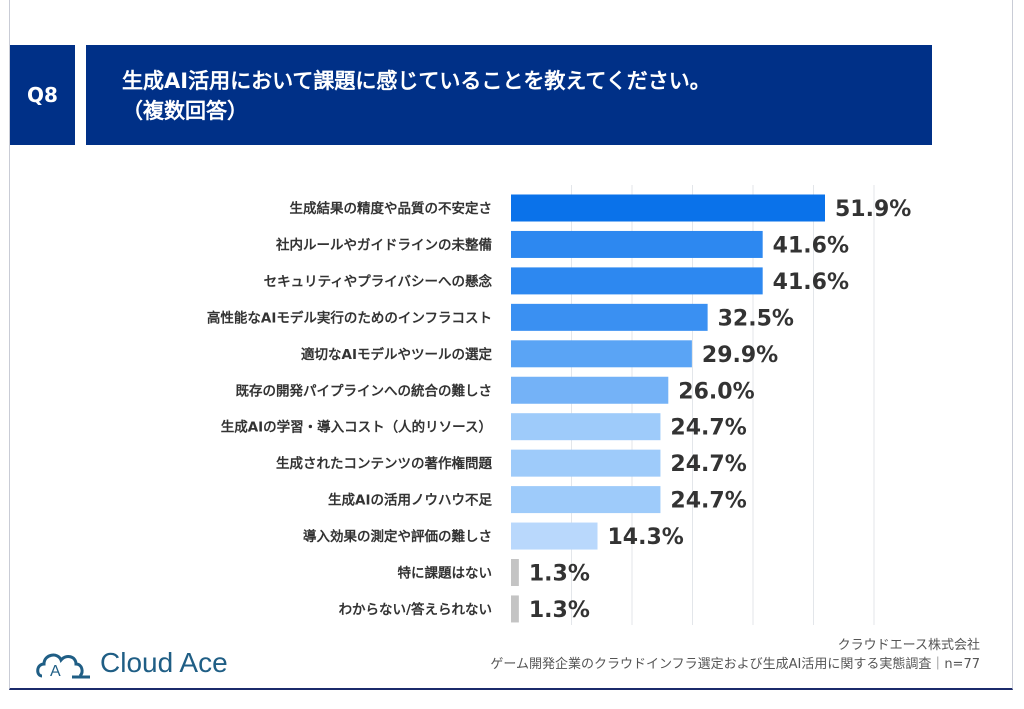 This screenshot has width=1024, height=709. Describe the element at coordinates (740, 355) in the screenshot. I see `data-label: 29.9%` at that location.